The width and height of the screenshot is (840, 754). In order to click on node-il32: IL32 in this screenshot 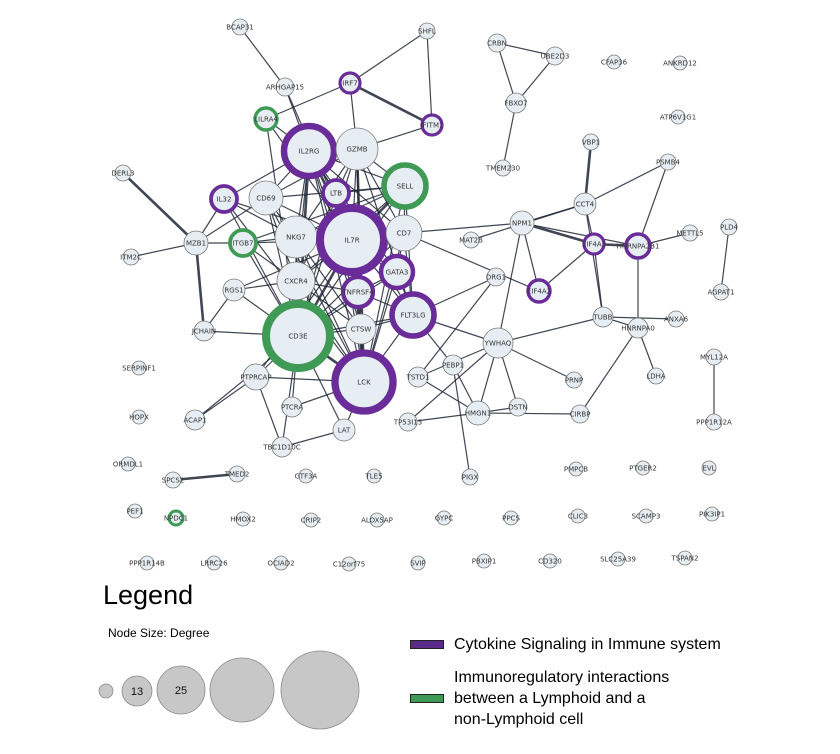, I will do `click(224, 199)`.